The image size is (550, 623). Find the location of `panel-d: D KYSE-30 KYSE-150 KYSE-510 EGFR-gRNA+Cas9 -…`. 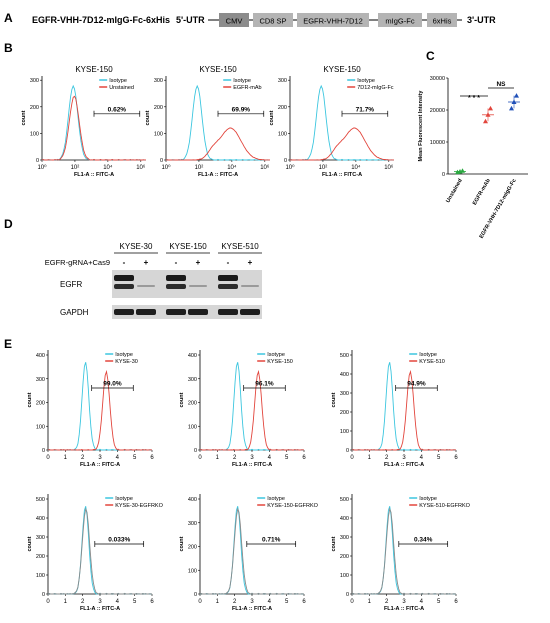

panel-d: D KYSE-30 KYSE-150 KYSE-510 EGFR-gRNA+Cas9 -… is located at coordinates (133, 268).